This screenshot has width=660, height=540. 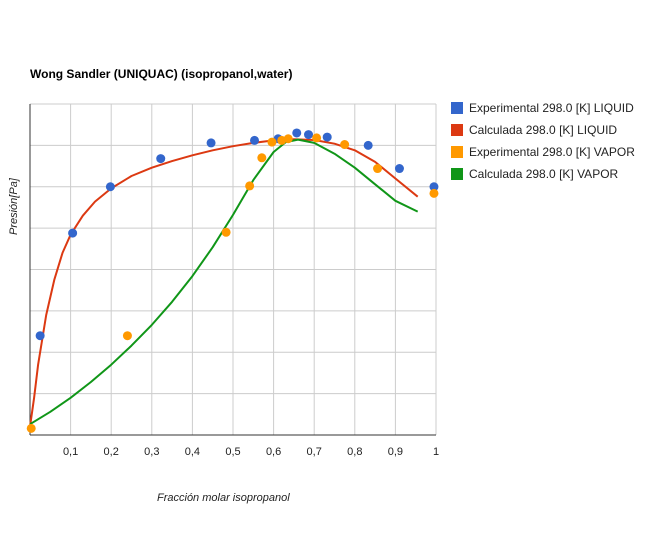 What do you see at coordinates (223, 498) in the screenshot?
I see `x-axis-label: Fracción molar isopropanol` at bounding box center [223, 498].